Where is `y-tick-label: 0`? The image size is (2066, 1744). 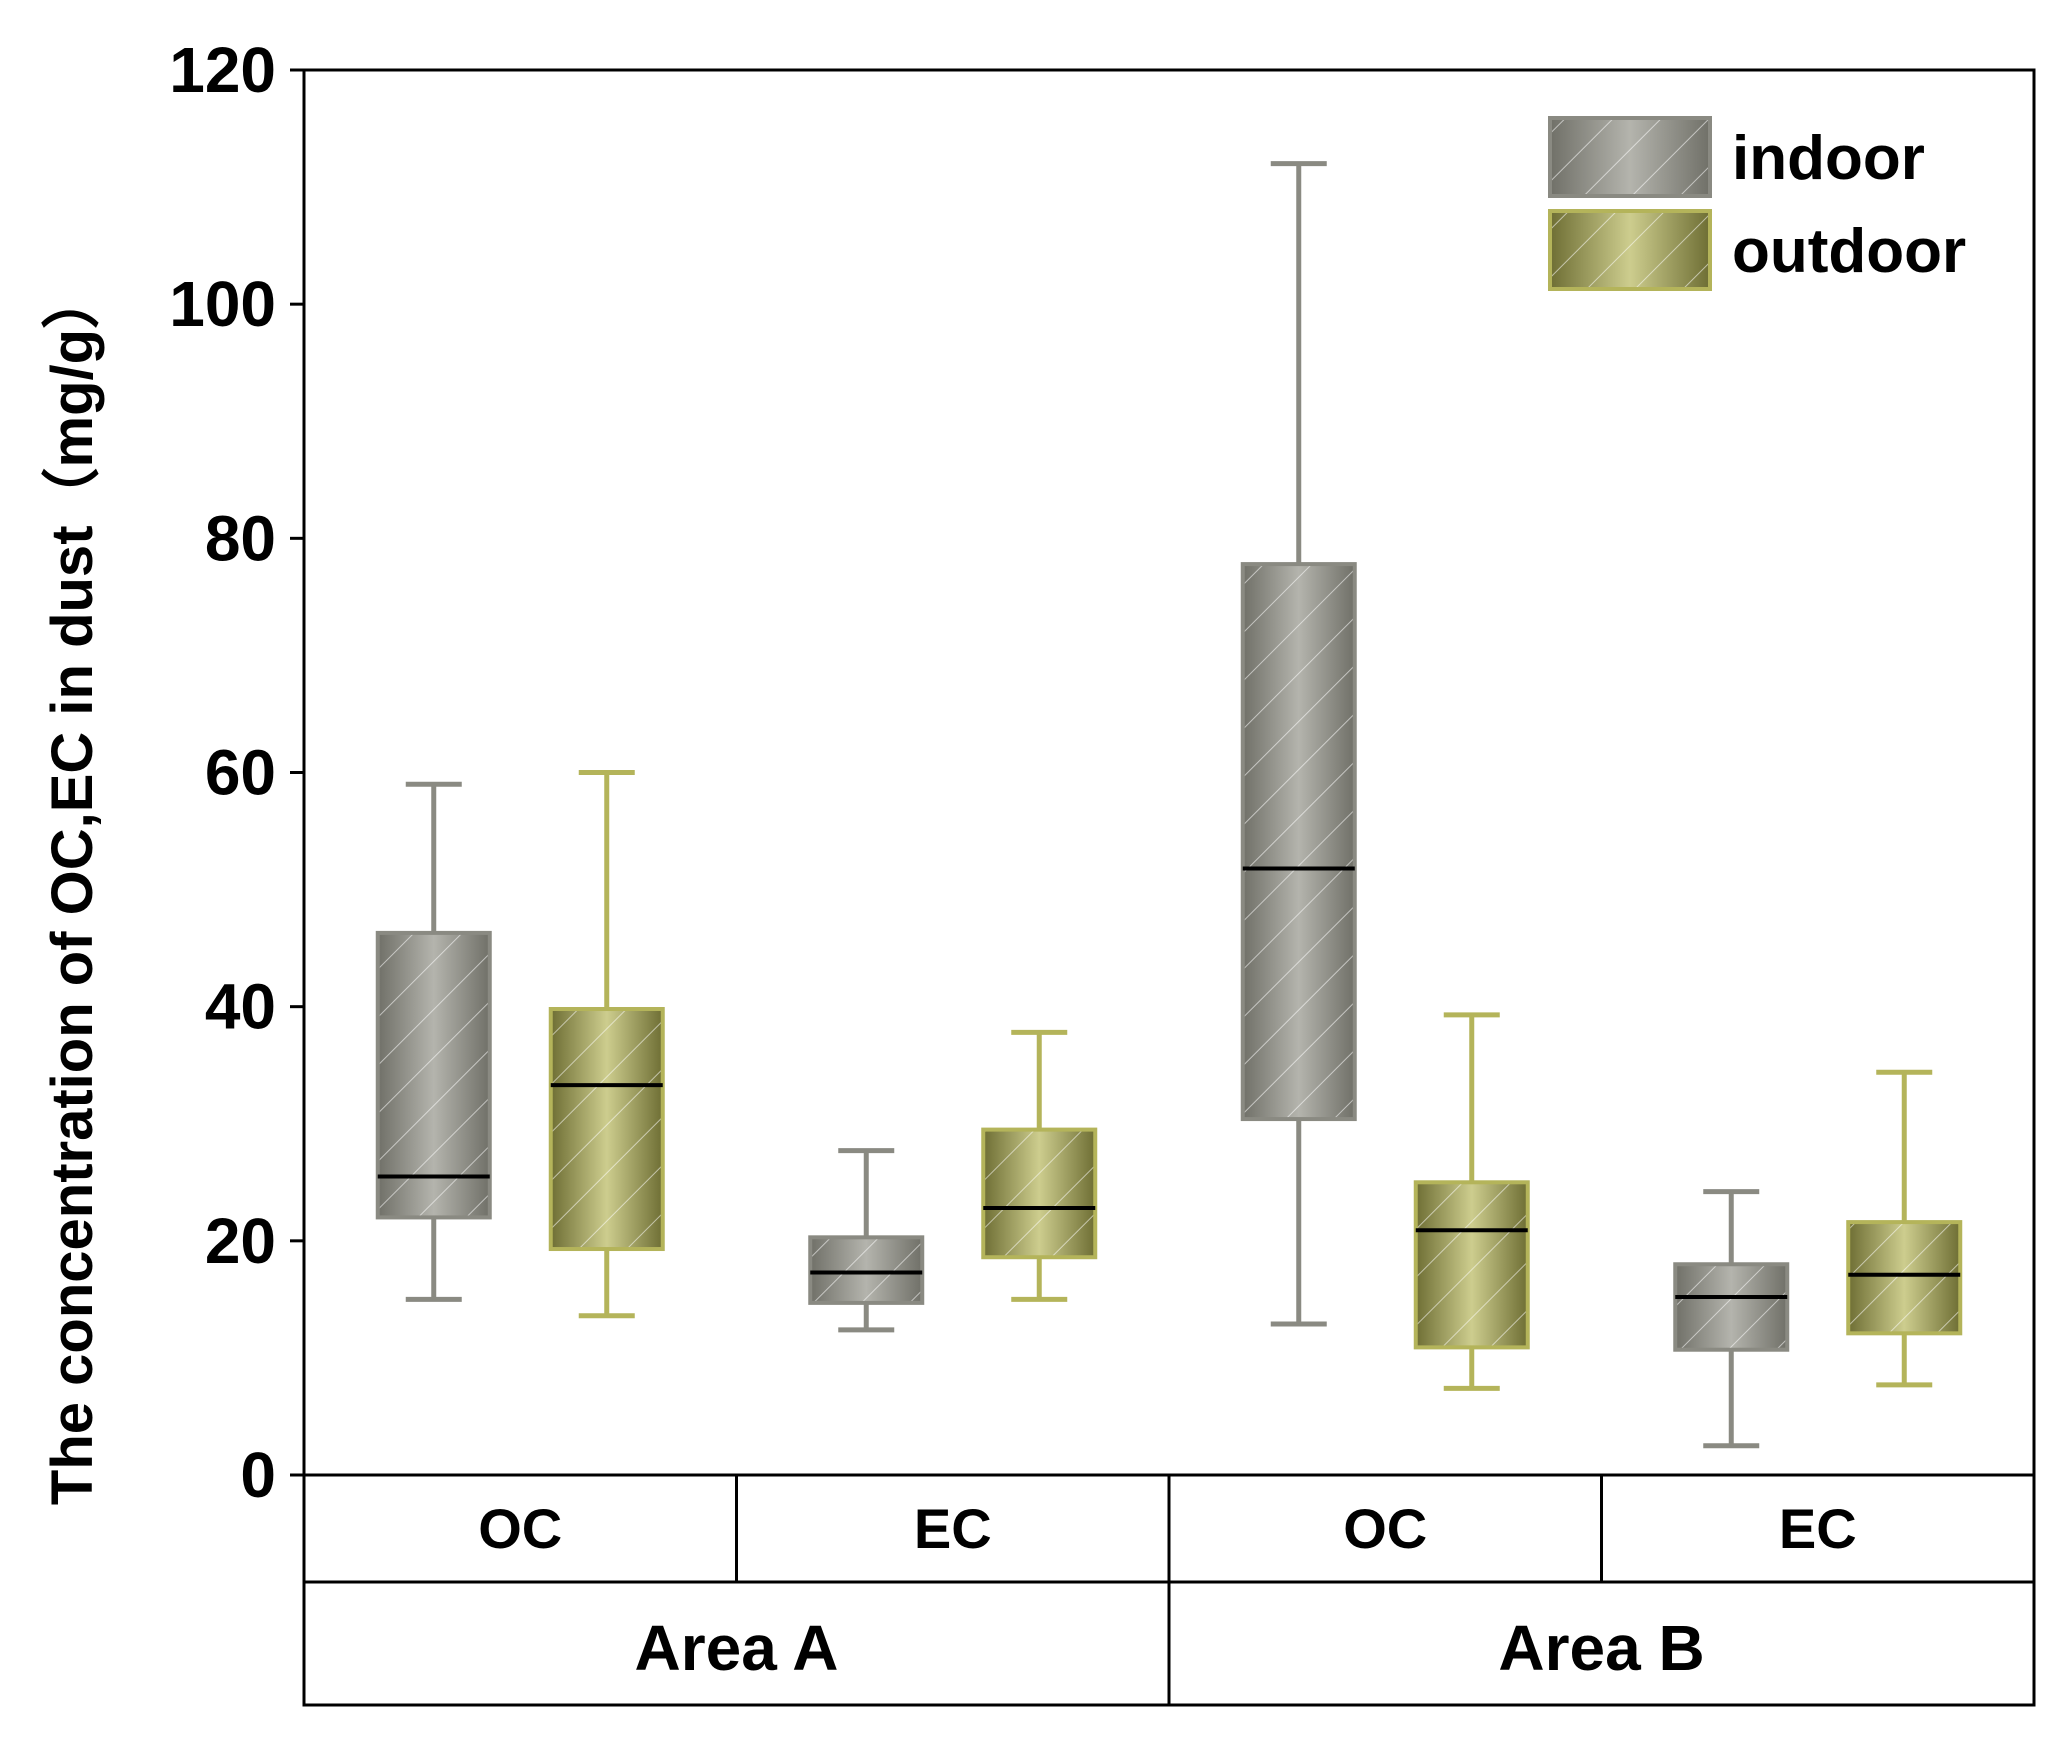 y-tick-label: 0 is located at coordinates (258, 1475).